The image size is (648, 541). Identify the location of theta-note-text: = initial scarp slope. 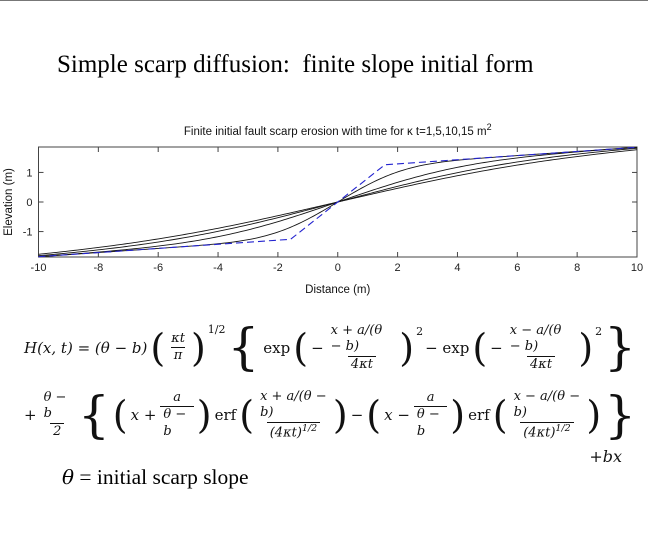
(161, 477).